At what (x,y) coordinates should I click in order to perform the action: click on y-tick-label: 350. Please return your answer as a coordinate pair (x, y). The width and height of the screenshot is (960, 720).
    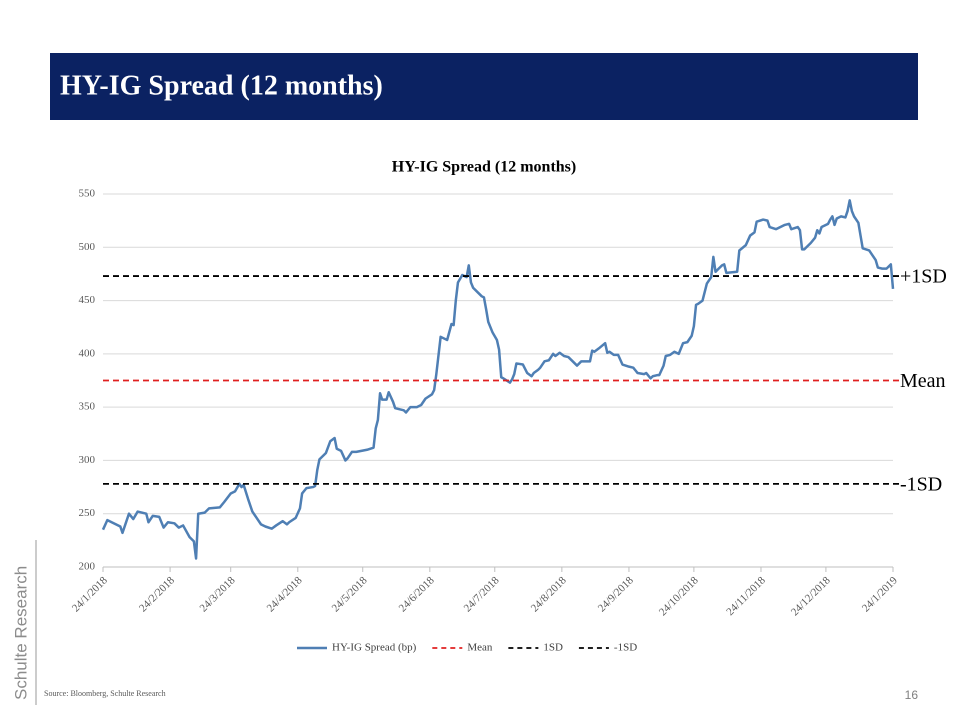
    Looking at the image, I should click on (87, 407).